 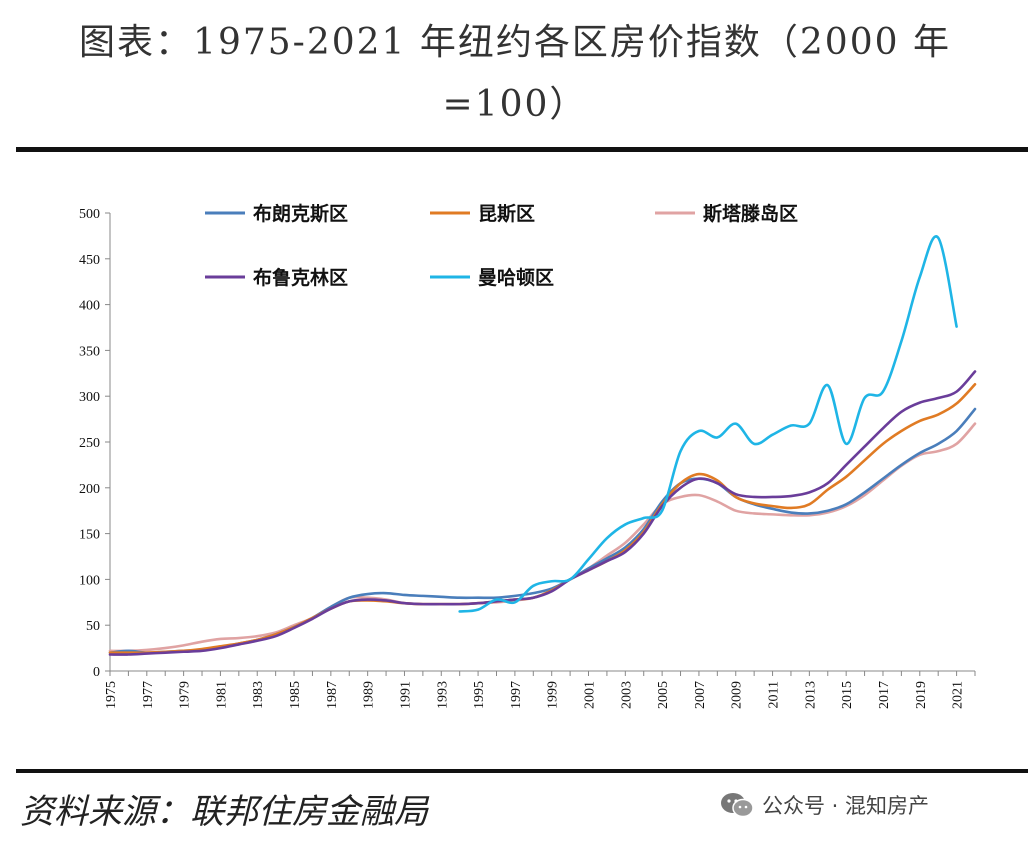 I want to click on x-tick-label: 1983, so click(x=258, y=695).